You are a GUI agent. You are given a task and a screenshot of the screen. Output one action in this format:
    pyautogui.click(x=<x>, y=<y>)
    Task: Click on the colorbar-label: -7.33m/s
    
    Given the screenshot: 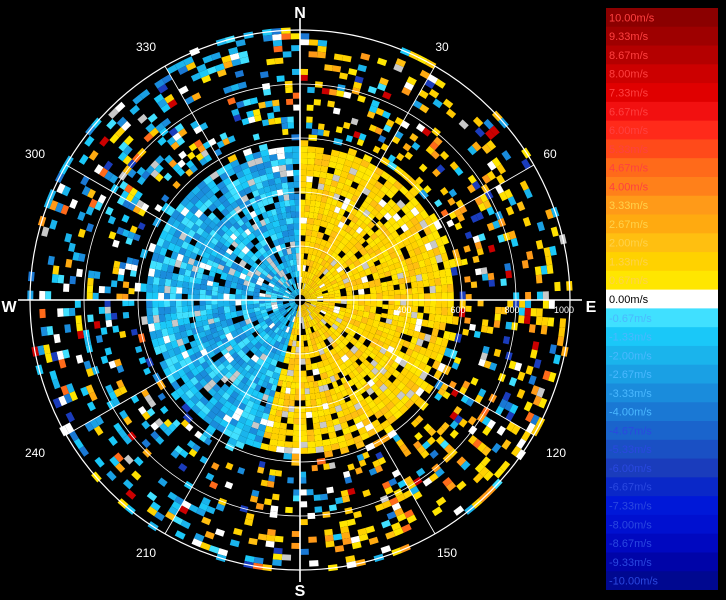 What is the action you would take?
    pyautogui.click(x=630, y=507)
    